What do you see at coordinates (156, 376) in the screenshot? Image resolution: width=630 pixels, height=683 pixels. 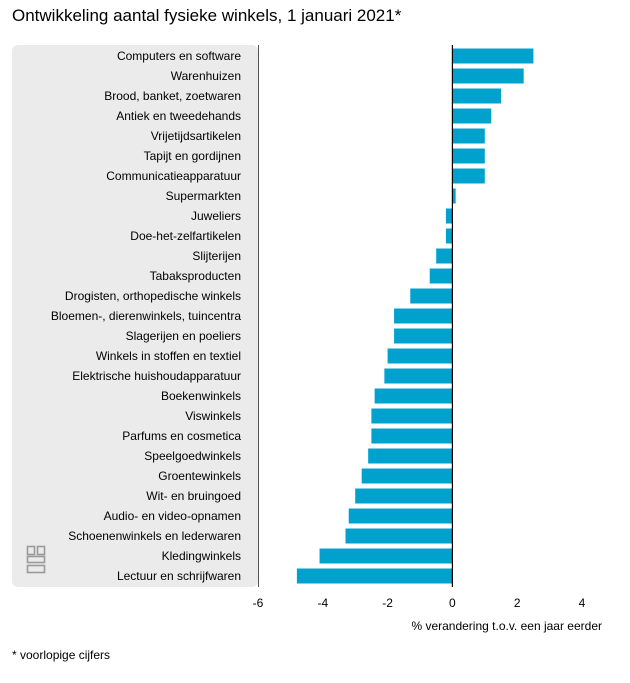 I see `category-label: Elektrische huishoudapparatuur` at bounding box center [156, 376].